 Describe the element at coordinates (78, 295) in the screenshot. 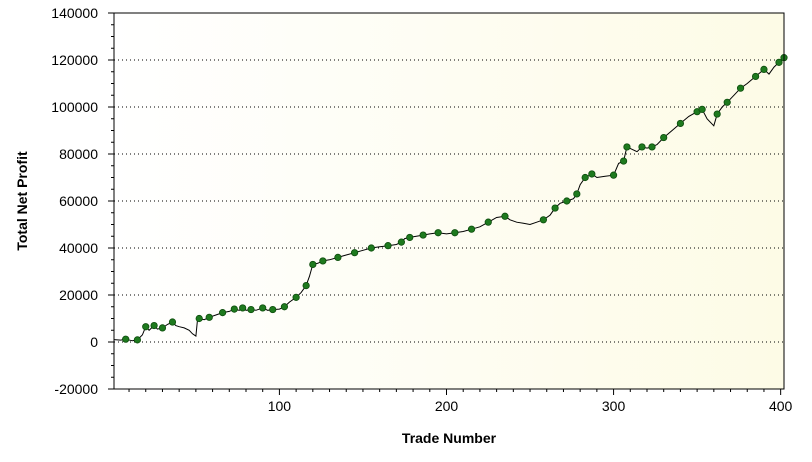

I see `y-tick-label: 20000` at that location.